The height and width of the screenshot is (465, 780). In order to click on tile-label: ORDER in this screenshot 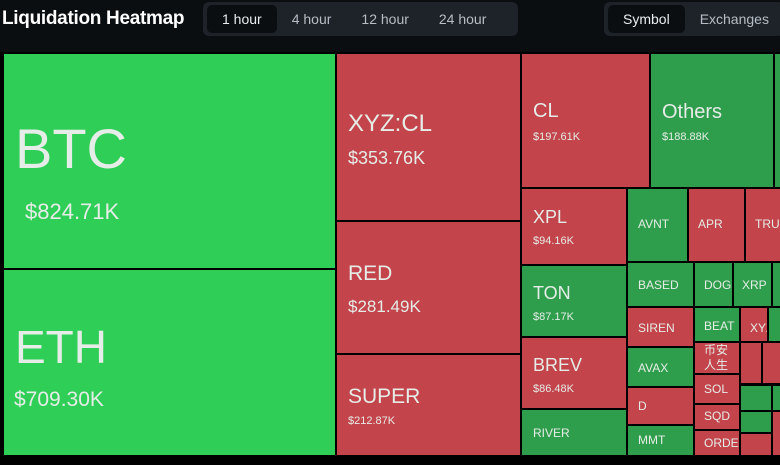, I will do `click(721, 443)`.